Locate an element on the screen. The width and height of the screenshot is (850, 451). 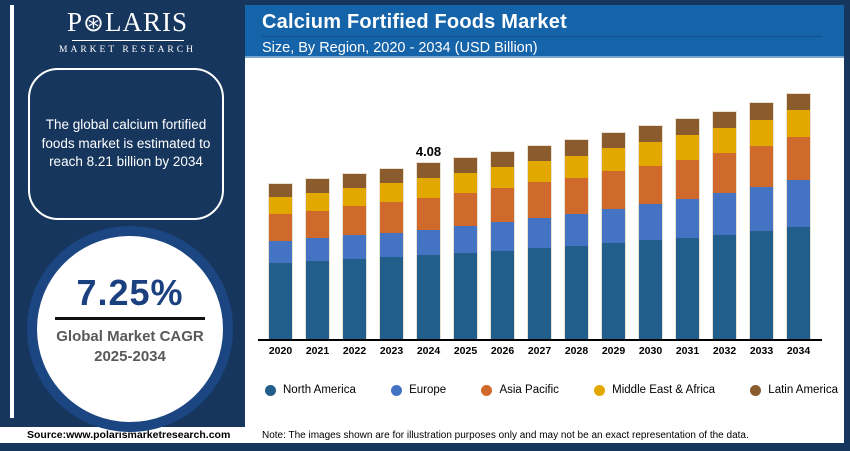
segment-middle-east-africa-2025 is located at coordinates (465, 183).